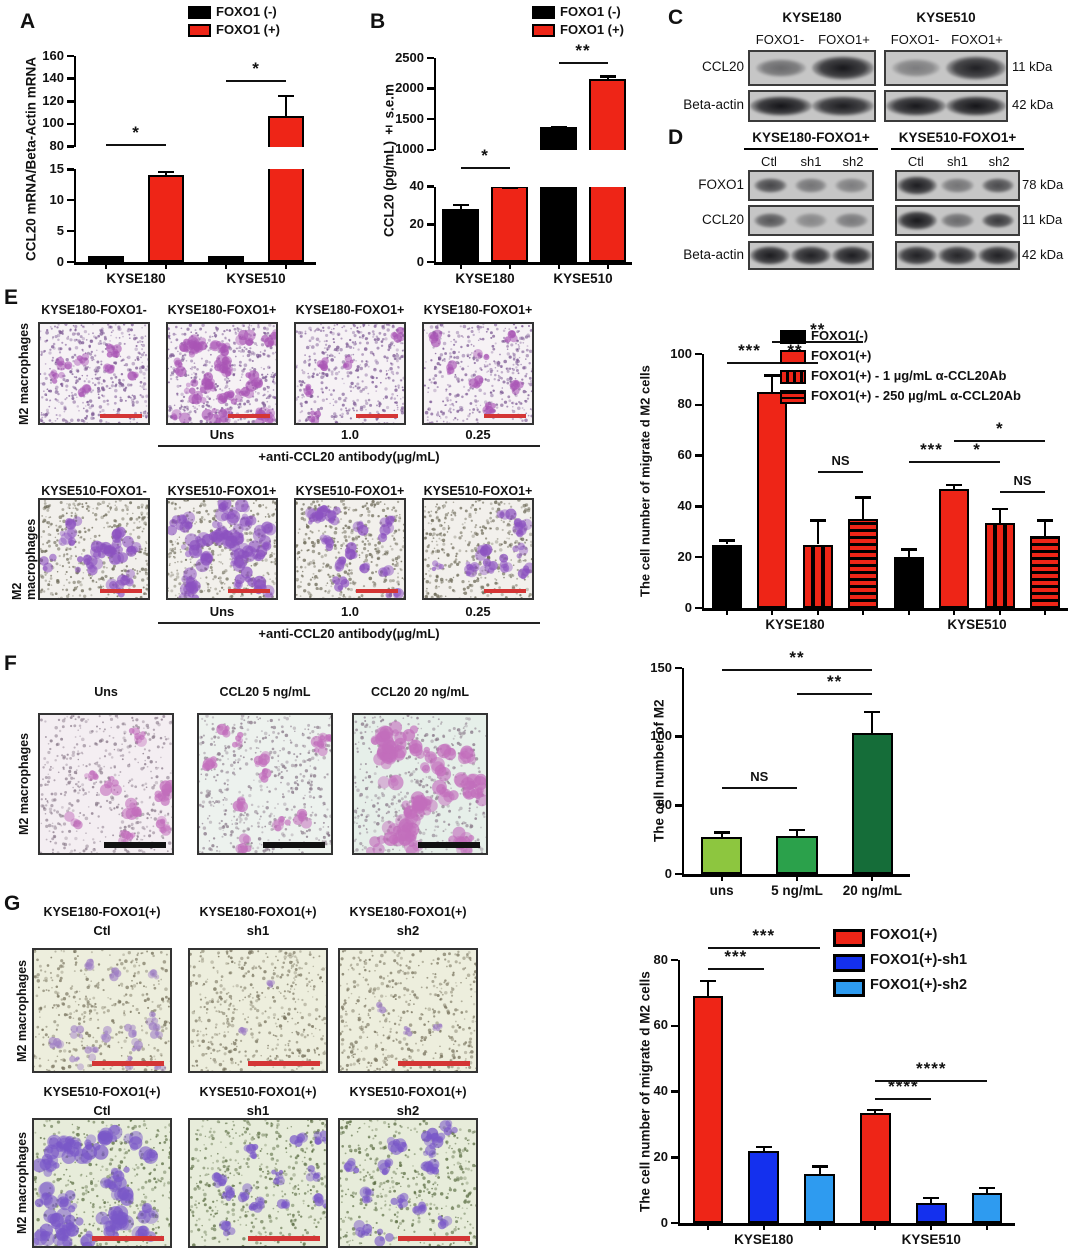 This screenshot has height=1260, width=1080. I want to click on micro-title: KYSE180-FOXO1+, so click(350, 310).